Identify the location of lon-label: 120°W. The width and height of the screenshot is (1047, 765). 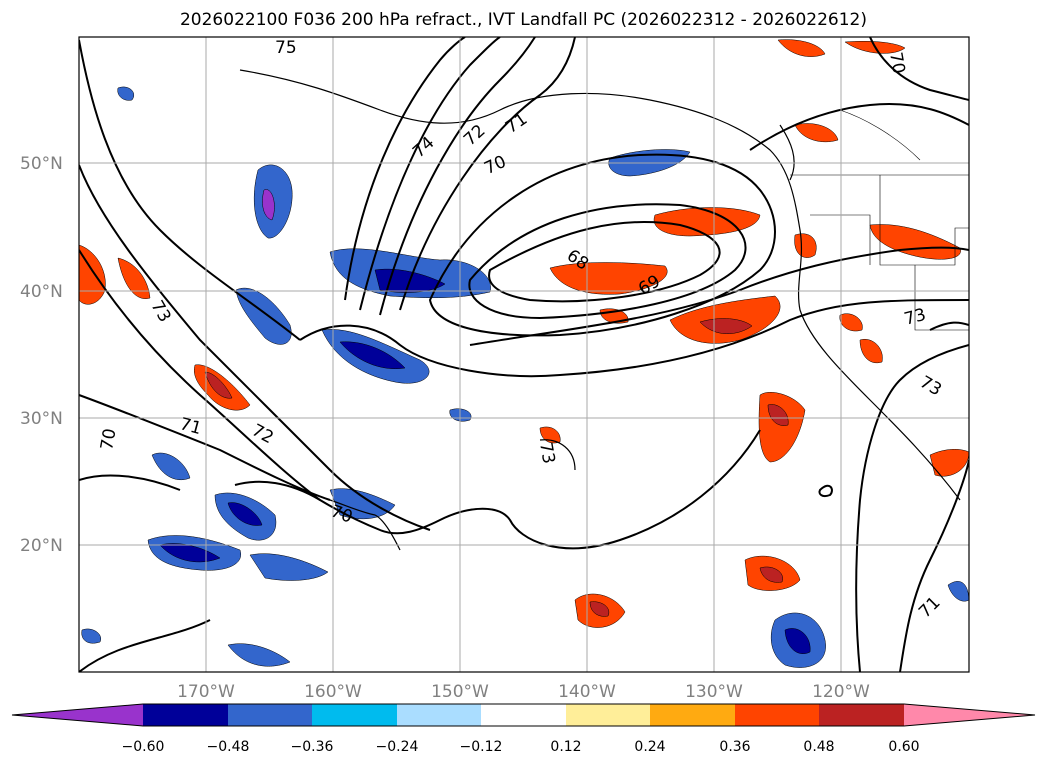
(841, 692).